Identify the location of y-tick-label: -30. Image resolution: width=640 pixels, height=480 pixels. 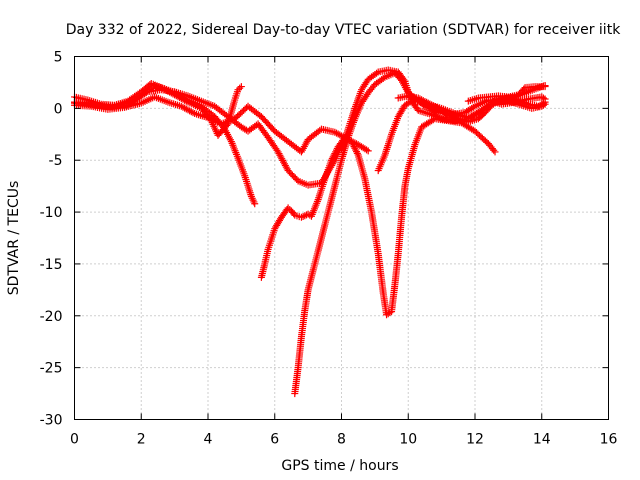
(51, 421).